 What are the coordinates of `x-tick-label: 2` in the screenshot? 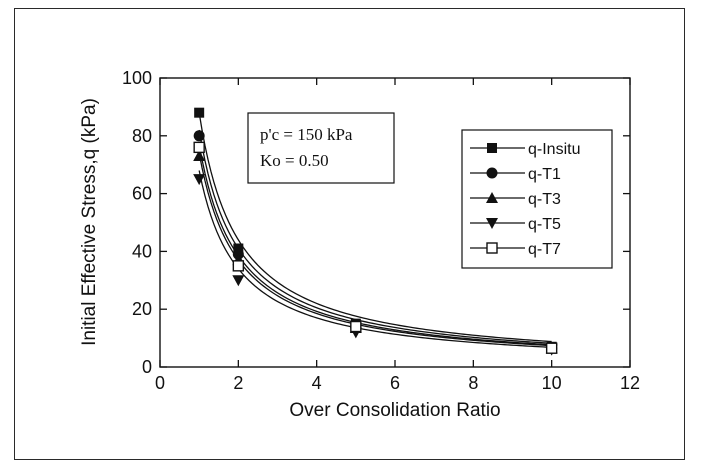 It's located at (238, 383).